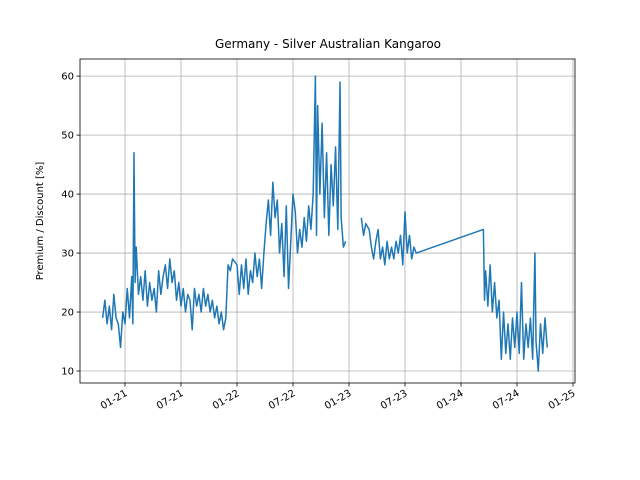  Describe the element at coordinates (67, 136) in the screenshot. I see `y-tick-label: 50` at that location.